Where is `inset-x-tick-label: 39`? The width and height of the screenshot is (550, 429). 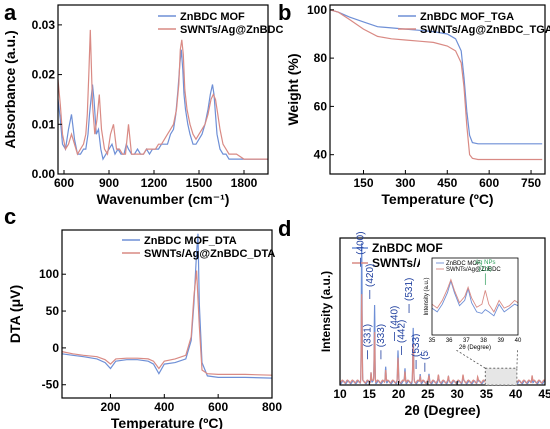
inset-x-tick-label: 39 is located at coordinates (500, 341).